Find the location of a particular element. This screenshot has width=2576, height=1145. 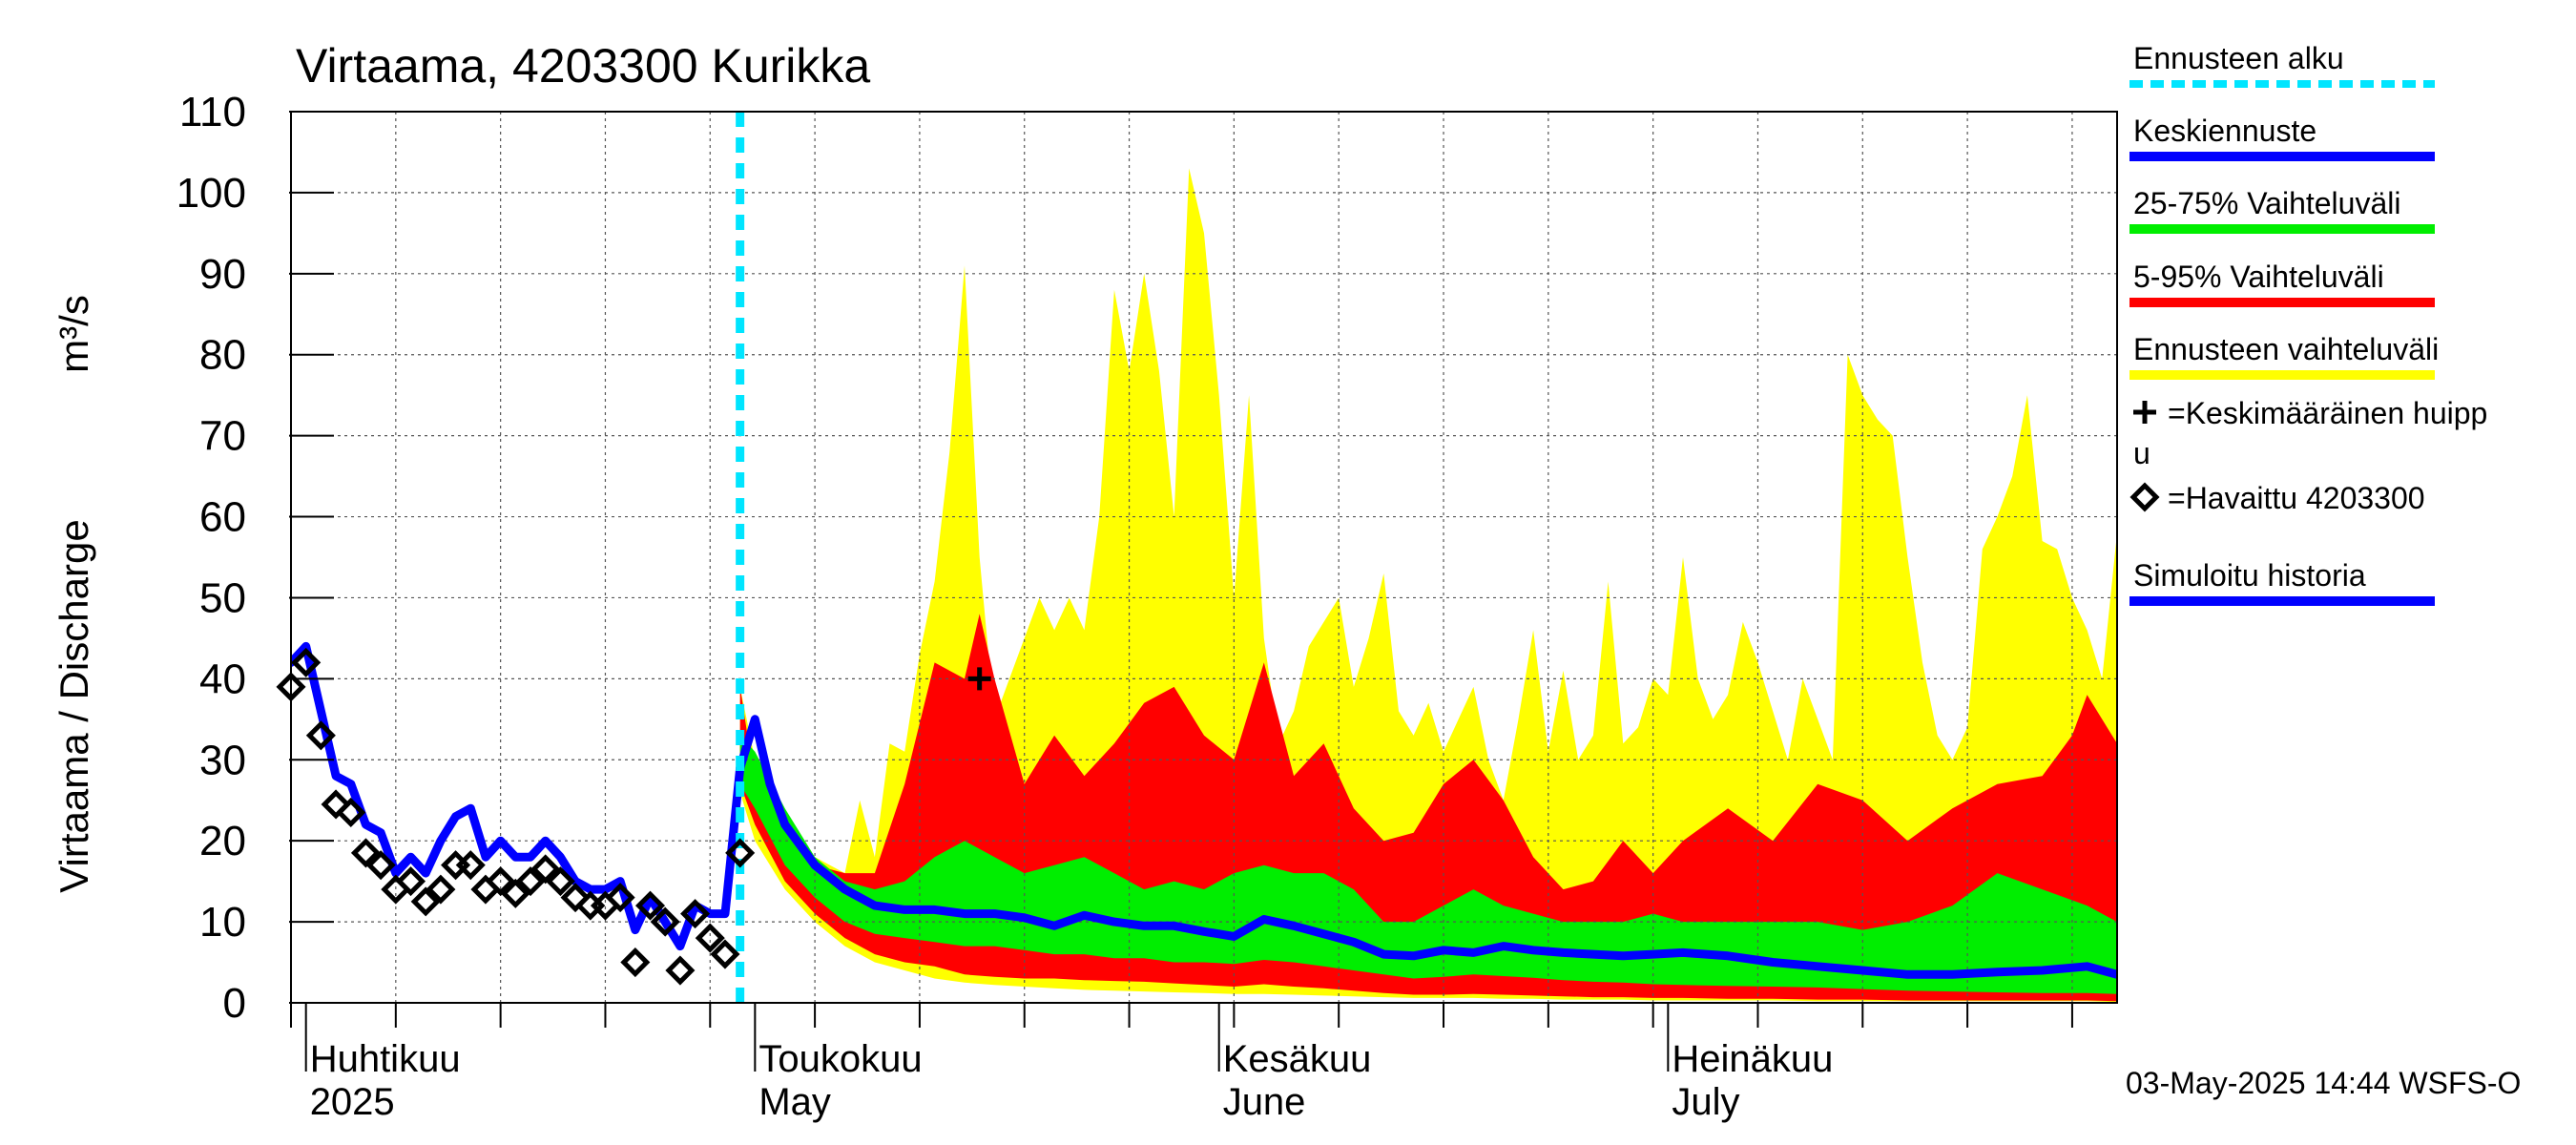

month-sublabel: May is located at coordinates (794, 1102).